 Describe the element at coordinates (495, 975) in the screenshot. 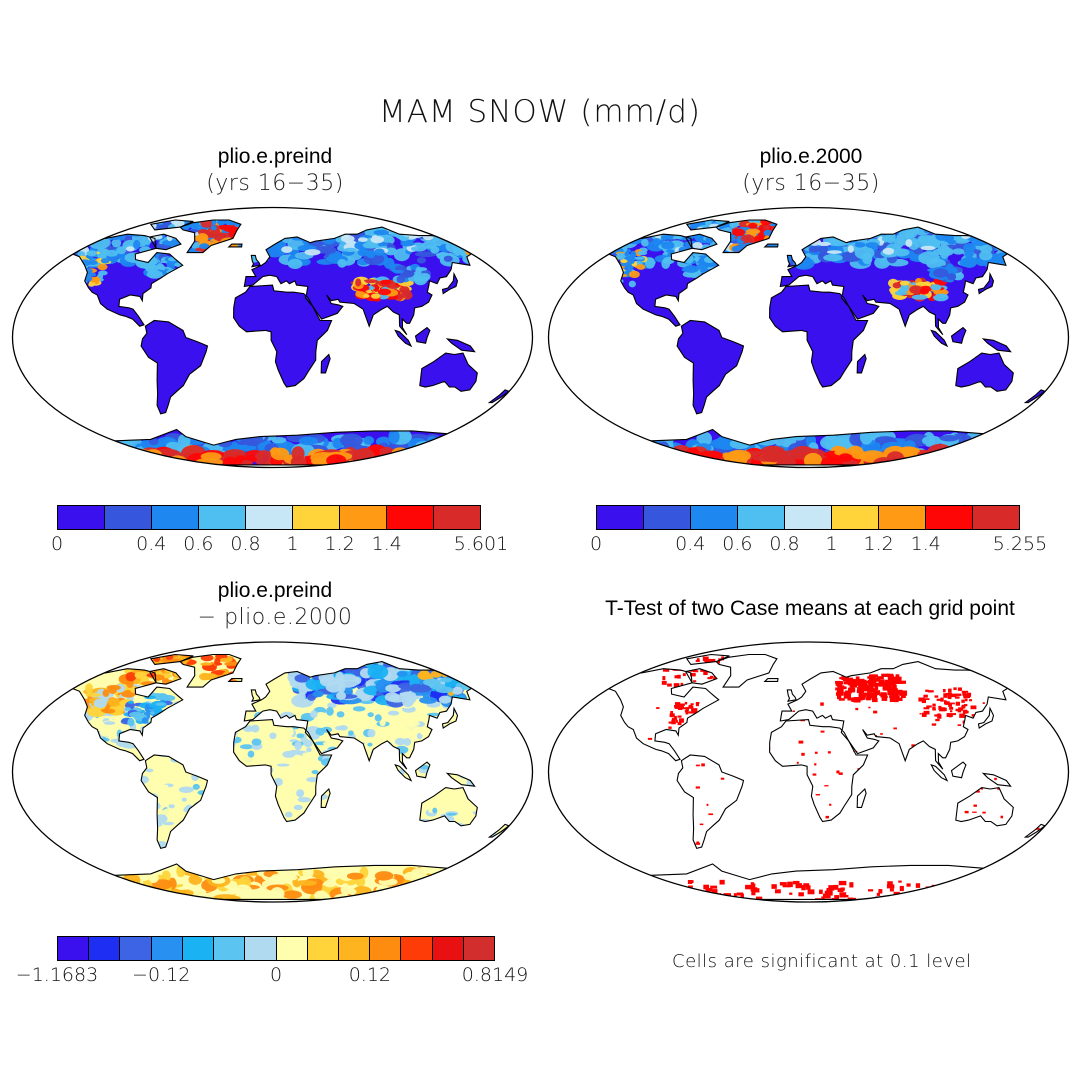

I see `colorbar-tick-label: 0.8149` at that location.